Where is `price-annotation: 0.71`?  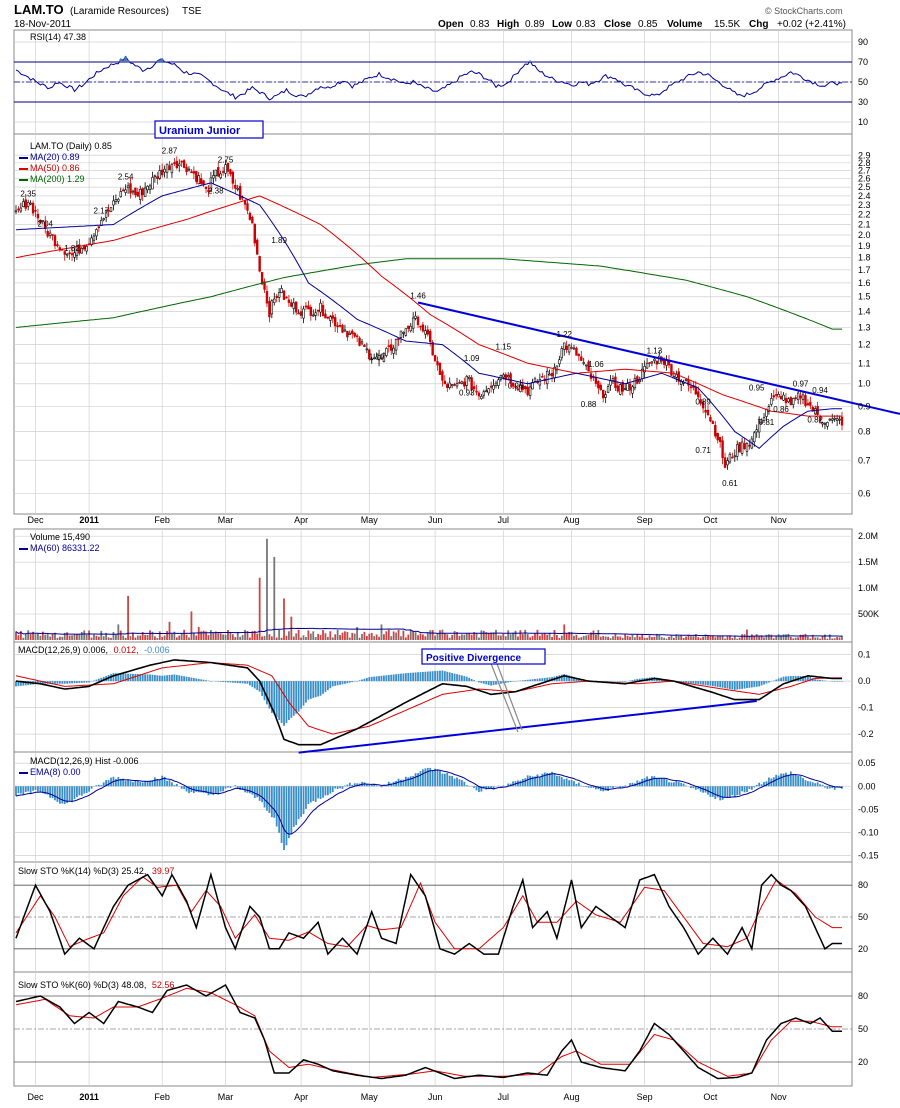 price-annotation: 0.71 is located at coordinates (703, 450).